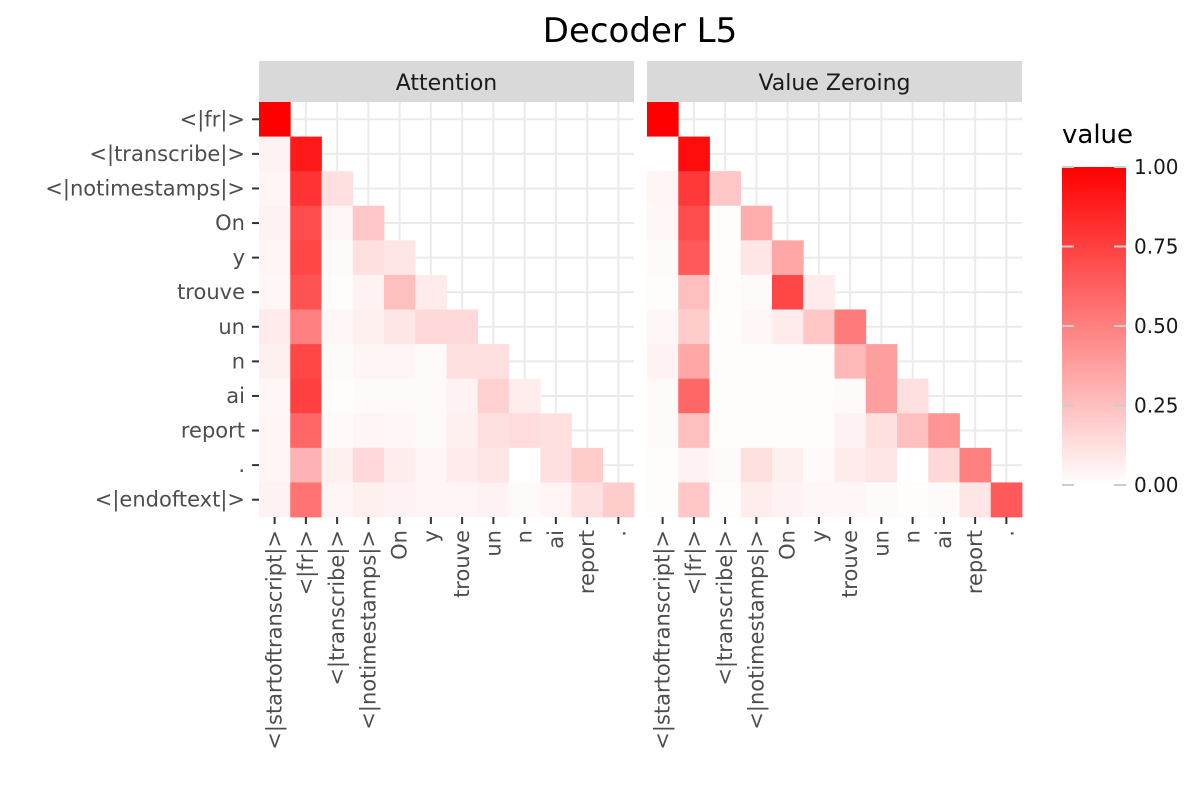  Describe the element at coordinates (1156, 485) in the screenshot. I see `legend-tick-label: 0.00` at that location.